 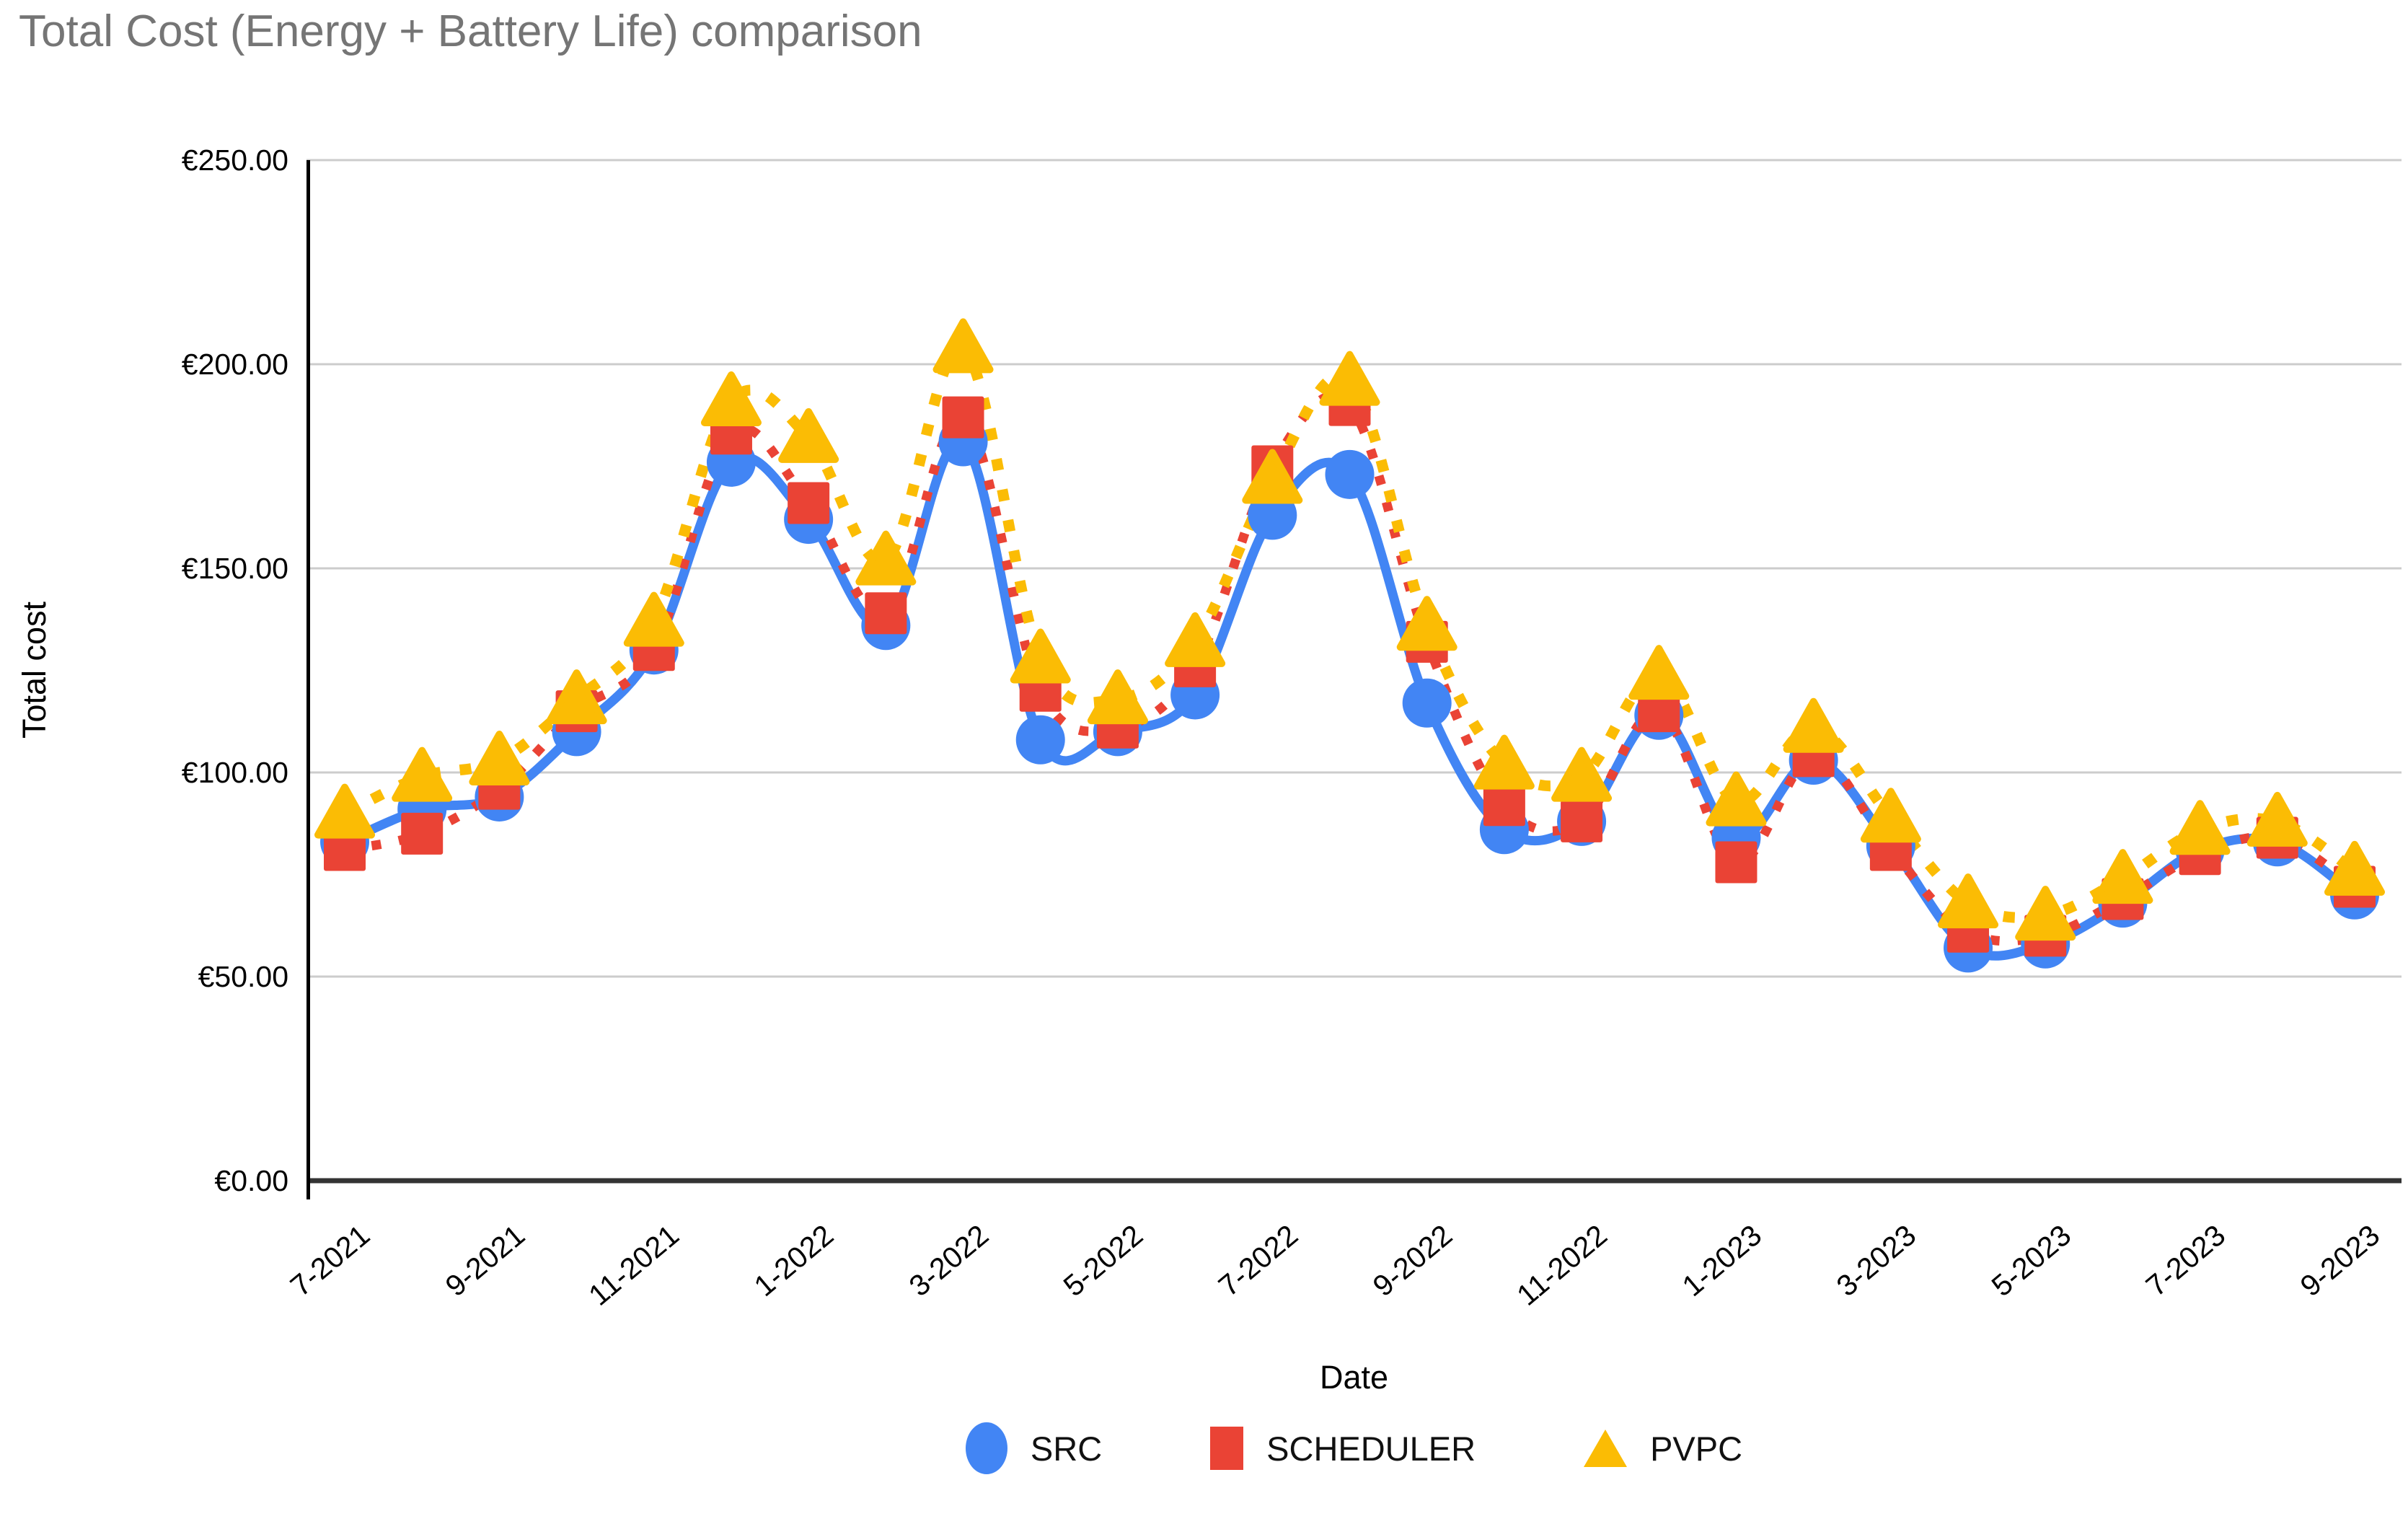 What do you see at coordinates (576, 697) in the screenshot?
I see `pvpc-point-10-2021` at bounding box center [576, 697].